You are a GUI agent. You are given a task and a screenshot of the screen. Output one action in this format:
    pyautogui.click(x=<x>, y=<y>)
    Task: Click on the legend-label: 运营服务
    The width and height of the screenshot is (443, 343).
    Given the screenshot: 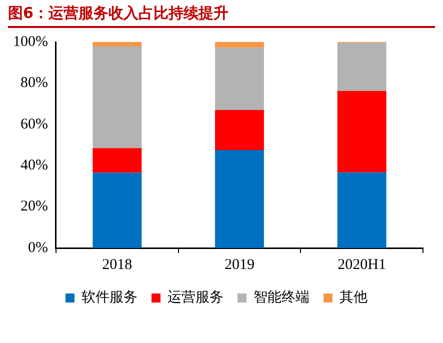 What is the action you would take?
    pyautogui.click(x=196, y=298)
    